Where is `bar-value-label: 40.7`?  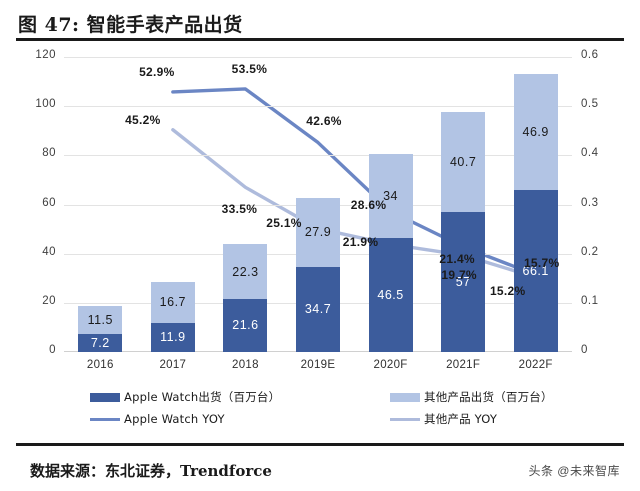 bar-value-label: 40.7 is located at coordinates (463, 161).